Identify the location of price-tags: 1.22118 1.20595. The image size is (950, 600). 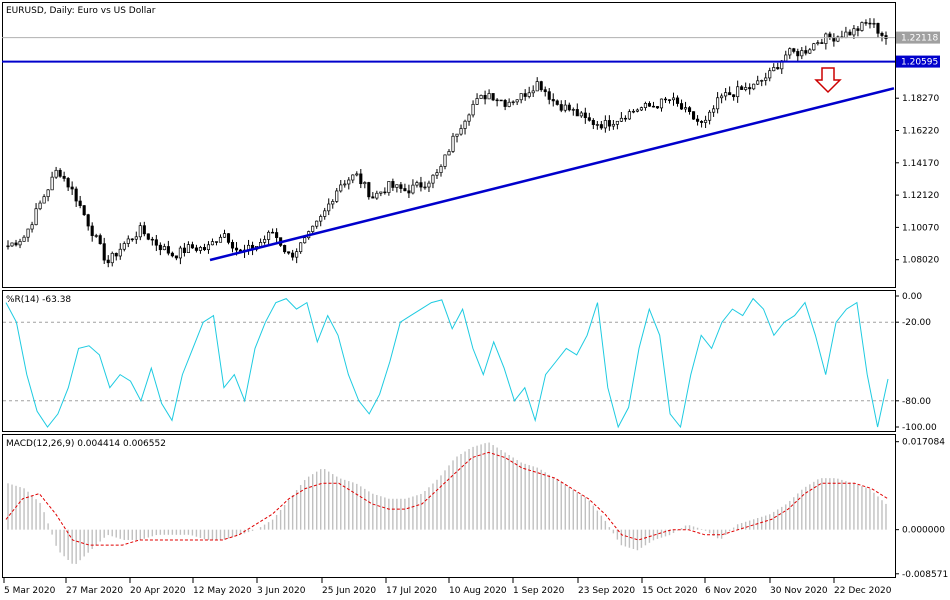
(918, 49).